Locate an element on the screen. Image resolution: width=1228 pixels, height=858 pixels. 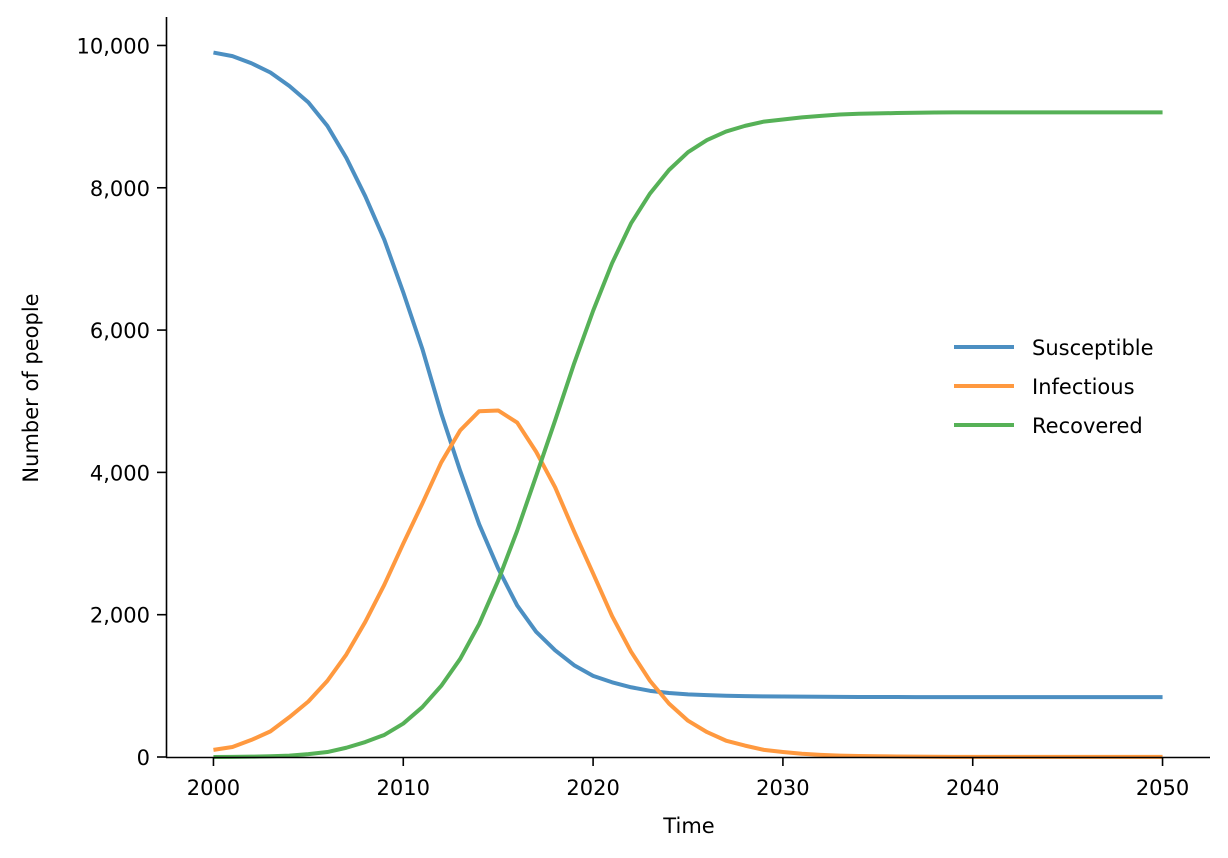
x-tick-label: 2010 is located at coordinates (403, 788).